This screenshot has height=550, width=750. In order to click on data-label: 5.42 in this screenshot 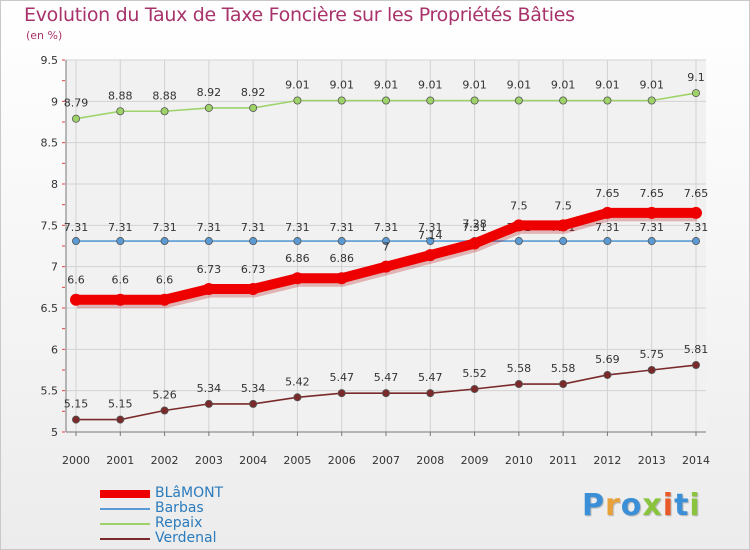, I will do `click(297, 381)`.